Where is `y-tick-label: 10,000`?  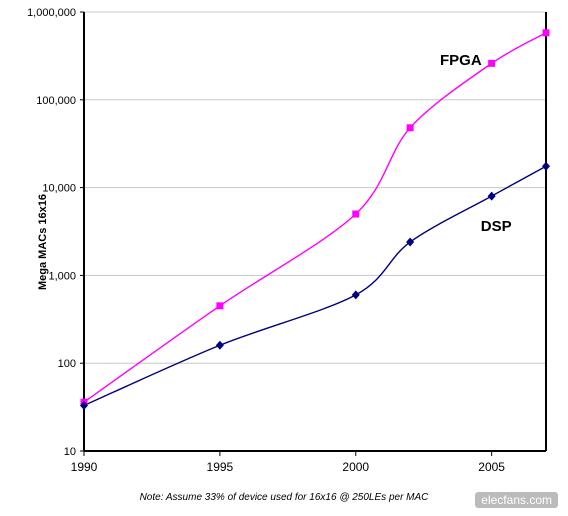
y-tick-label: 10,000 is located at coordinates (59, 189).